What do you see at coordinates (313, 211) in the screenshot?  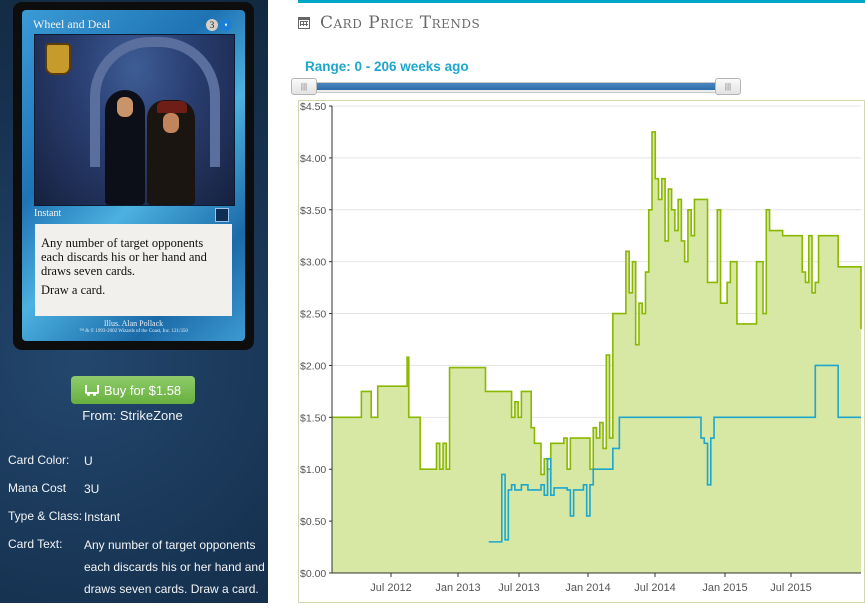 I see `y-tick-label: $3.50` at bounding box center [313, 211].